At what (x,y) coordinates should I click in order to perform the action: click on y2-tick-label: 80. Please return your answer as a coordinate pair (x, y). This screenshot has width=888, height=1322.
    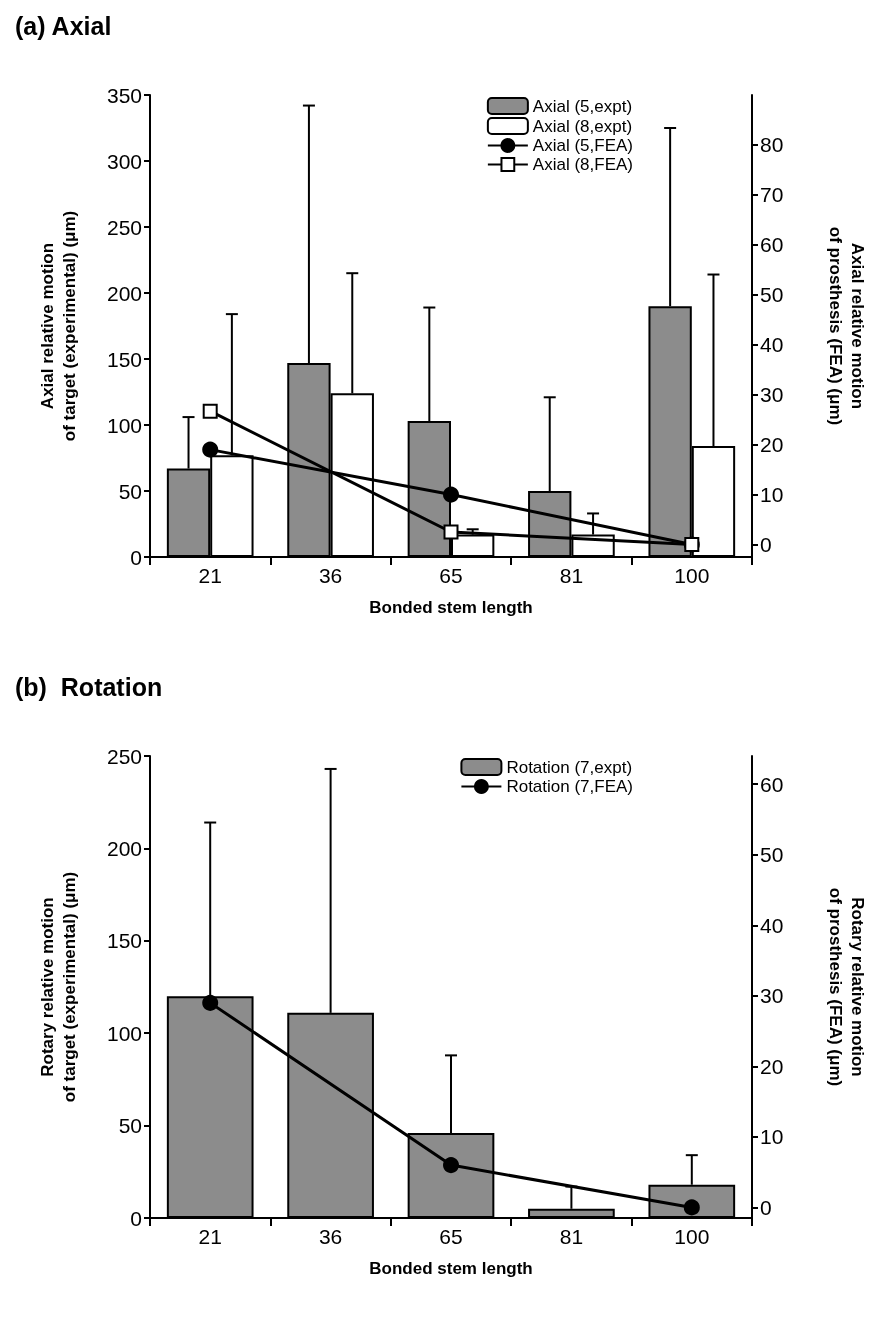
    Looking at the image, I should click on (772, 145).